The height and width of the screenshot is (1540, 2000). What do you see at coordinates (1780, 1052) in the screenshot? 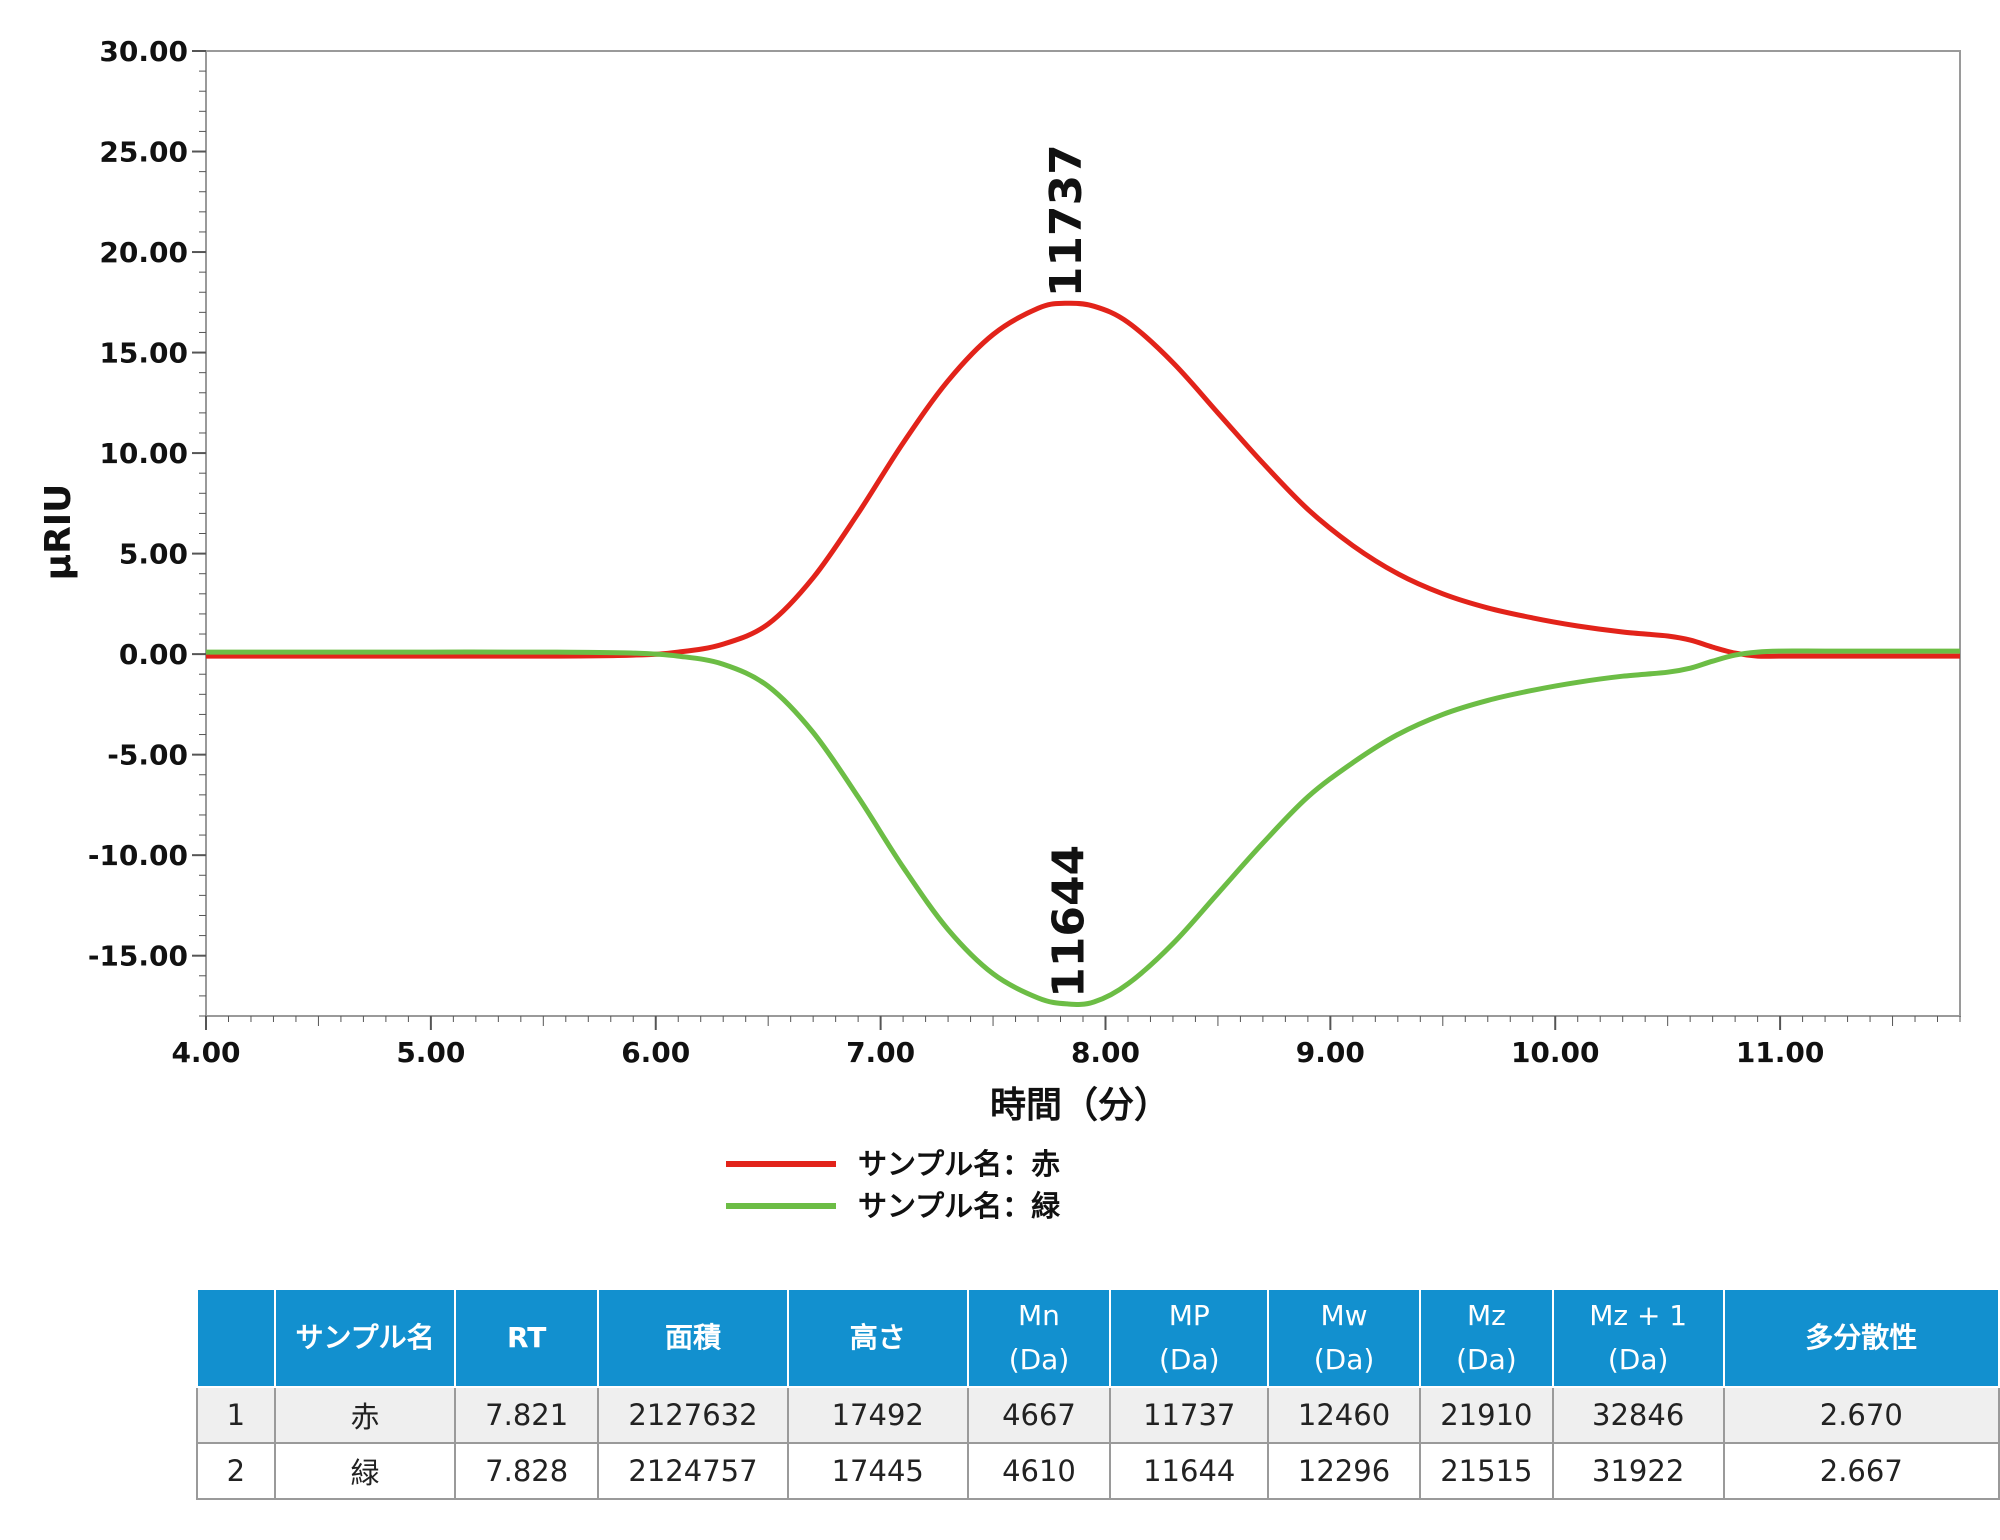
I see `x-tick-label: 11.00` at bounding box center [1780, 1052].